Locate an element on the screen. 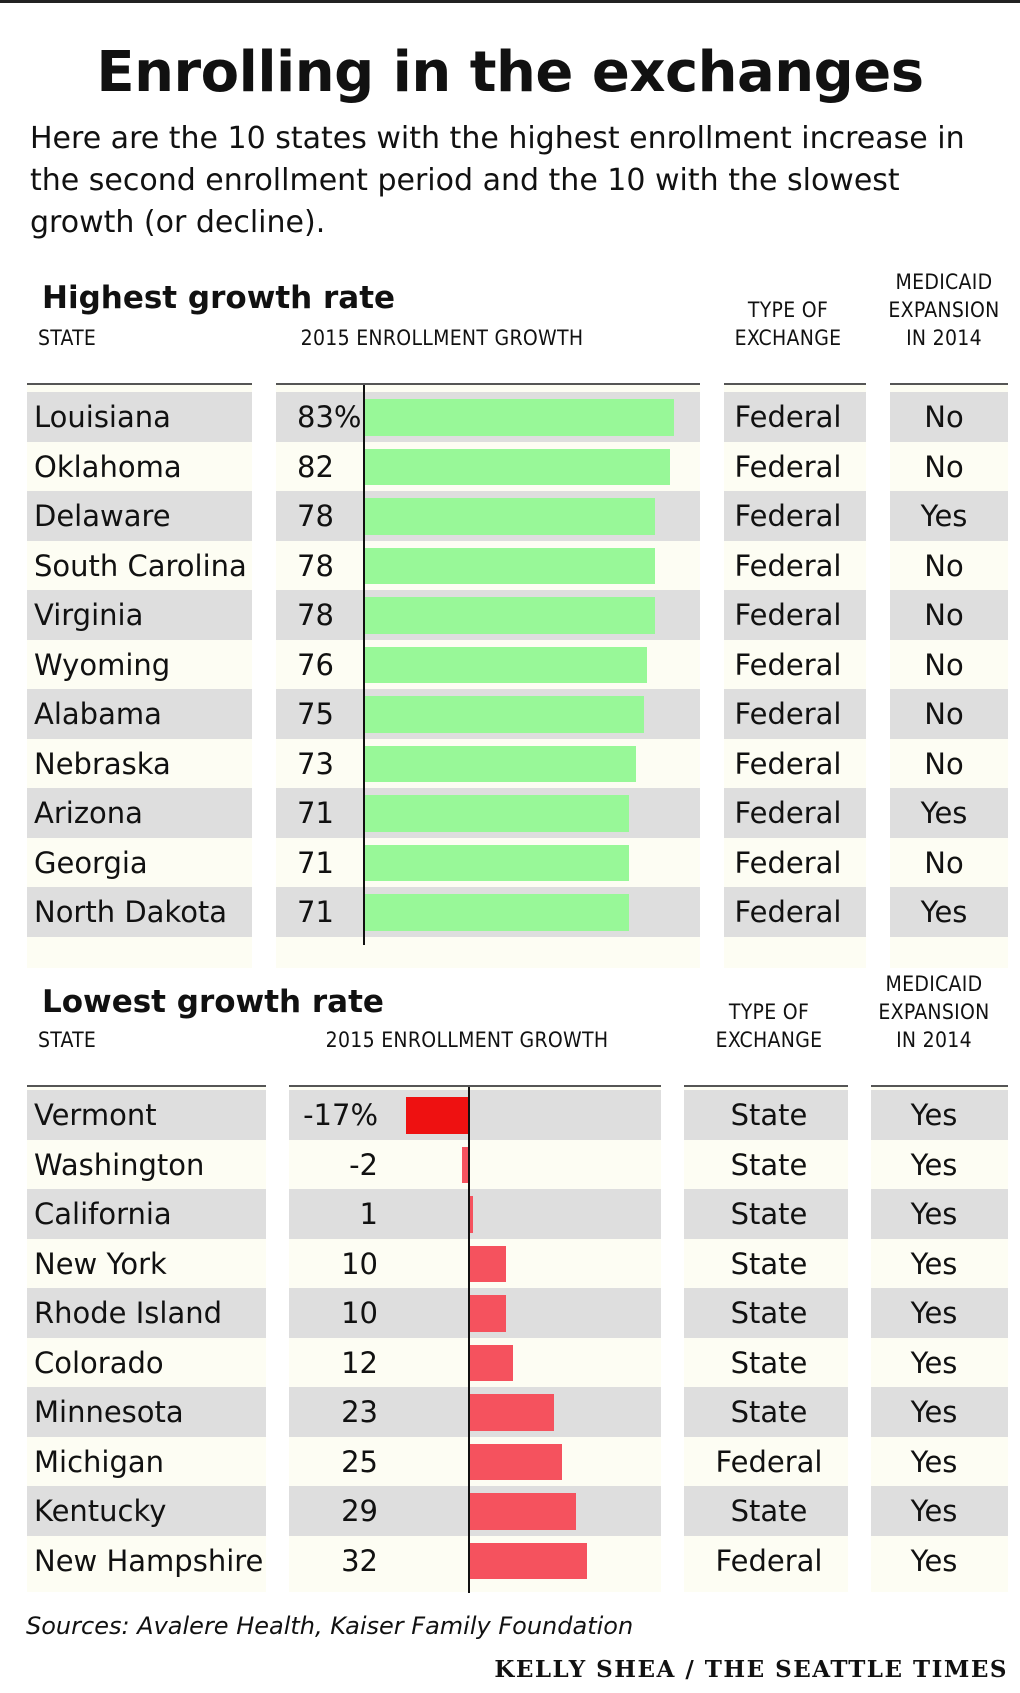 The width and height of the screenshot is (1020, 1693). lowest-header-state: STATE is located at coordinates (67, 1040).